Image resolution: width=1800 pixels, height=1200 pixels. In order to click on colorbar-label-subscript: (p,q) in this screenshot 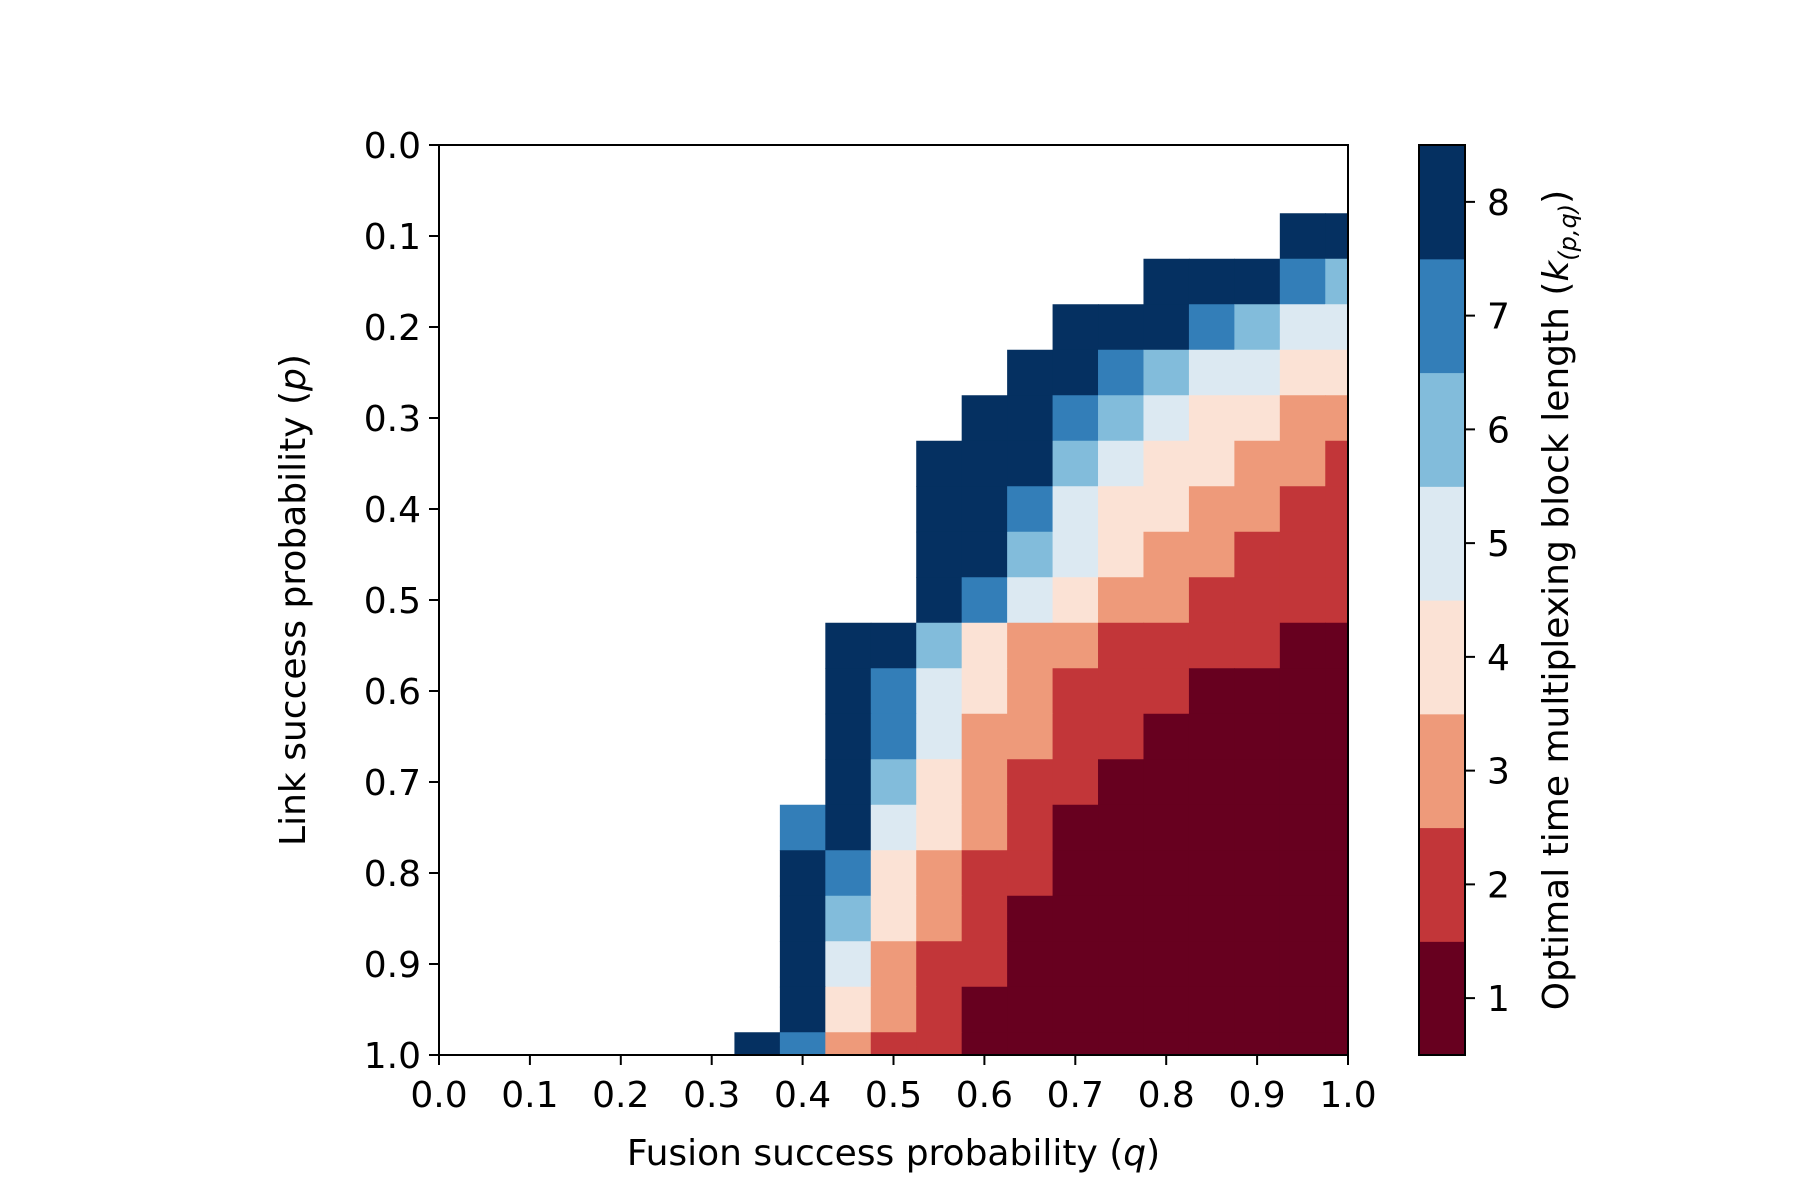, I will do `click(1568, 232)`.